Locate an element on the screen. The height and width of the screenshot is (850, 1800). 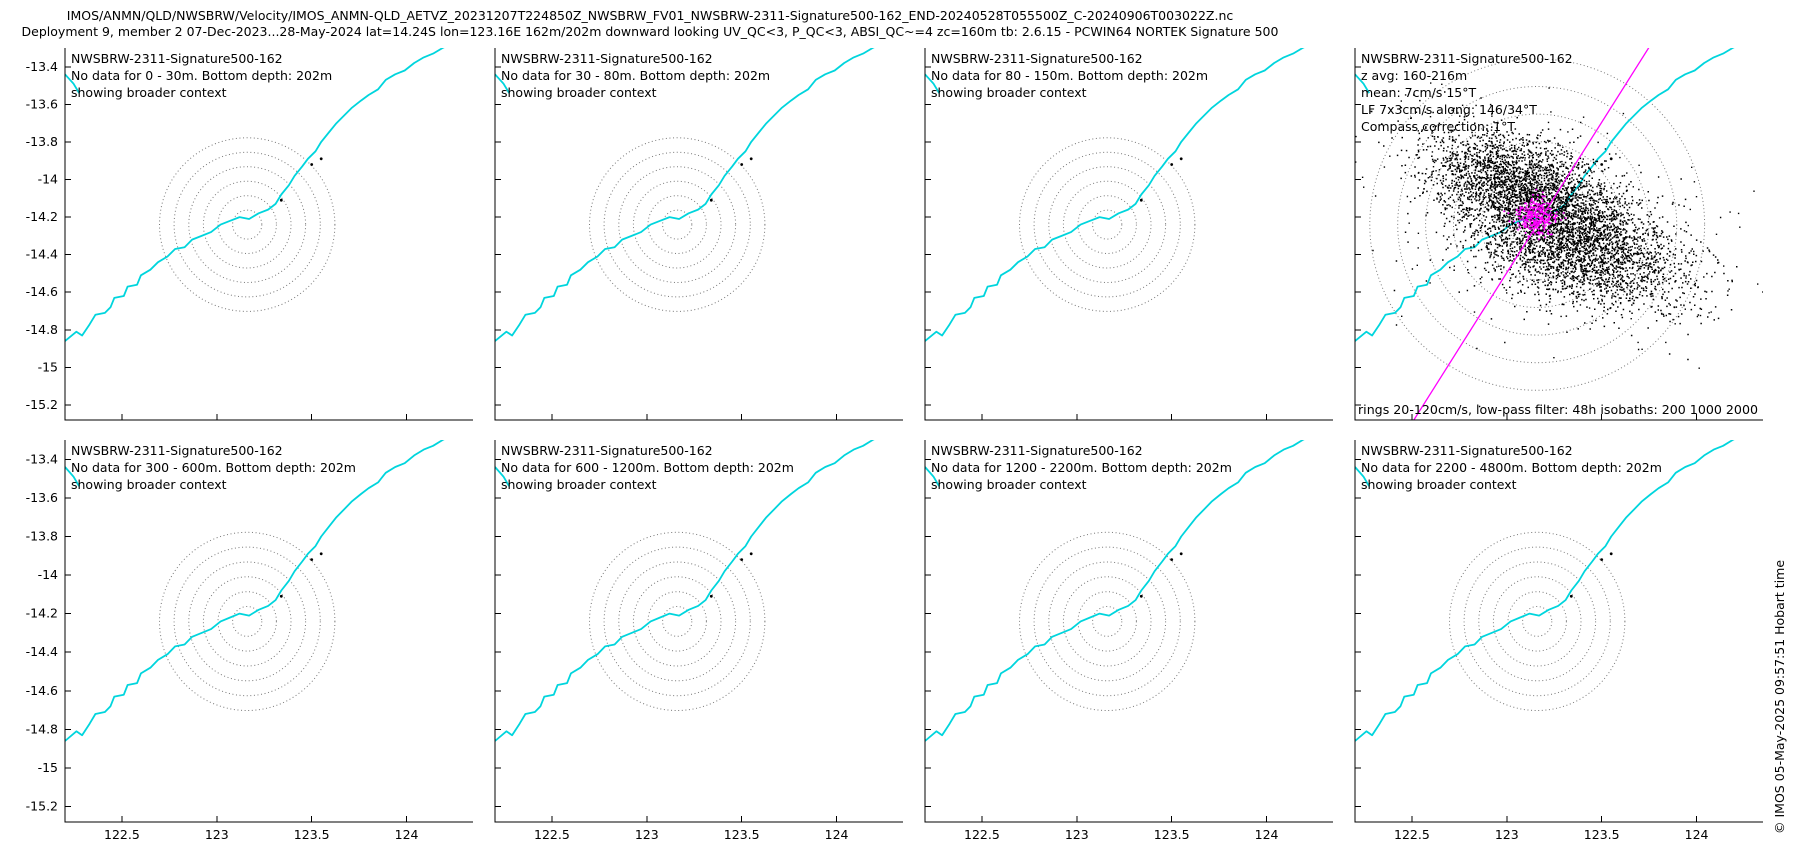
panel-annotation: Compass correction: 1°T is located at coordinates (1438, 126).